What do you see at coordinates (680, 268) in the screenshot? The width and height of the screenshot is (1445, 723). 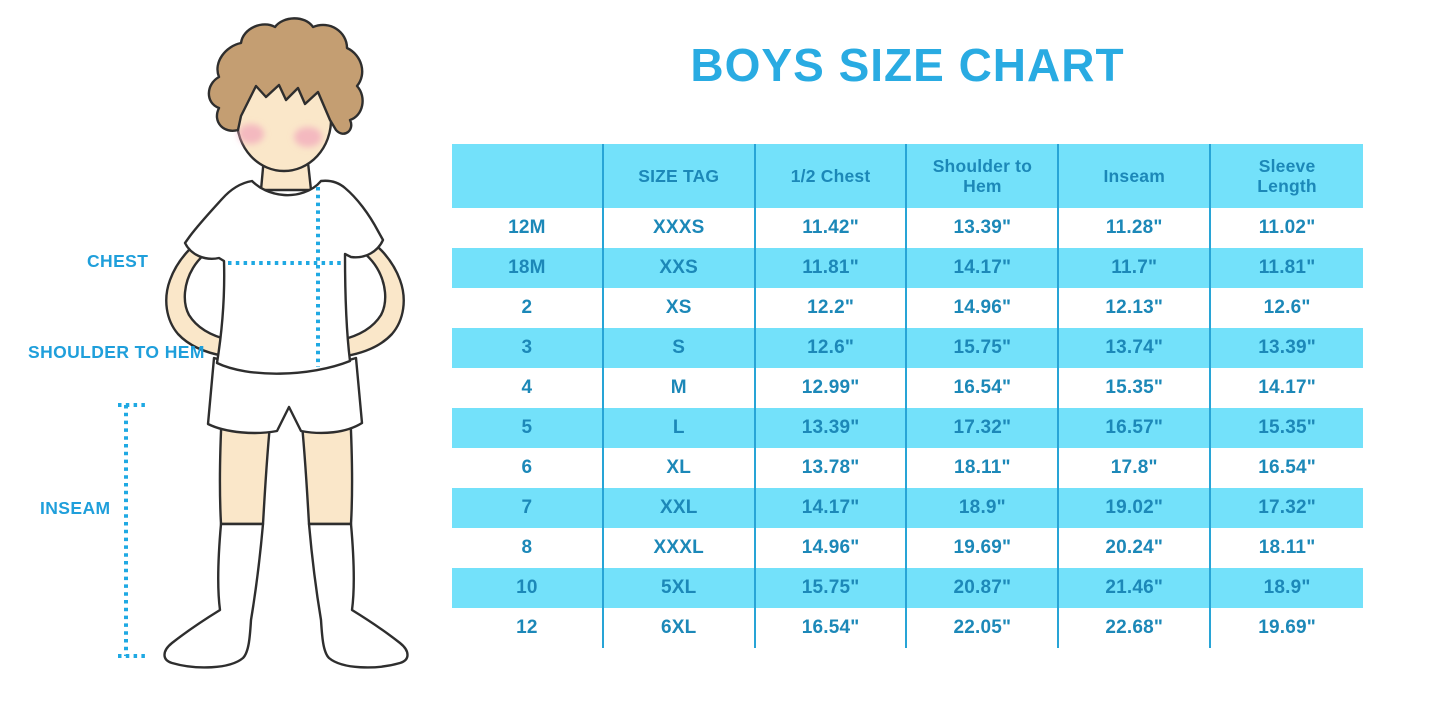 I see `table-cell: XXS` at bounding box center [680, 268].